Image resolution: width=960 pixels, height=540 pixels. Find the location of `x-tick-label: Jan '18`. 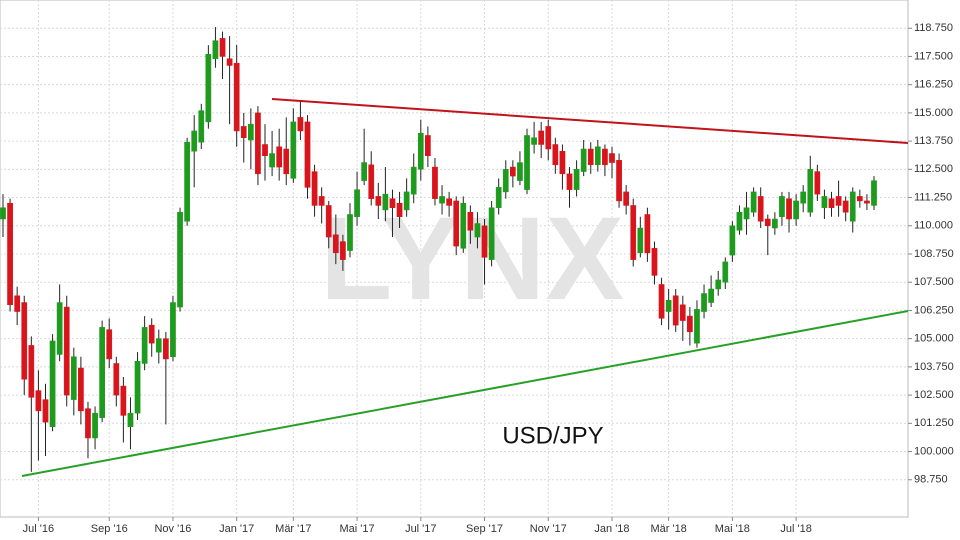

x-tick-label: Jan '18 is located at coordinates (611, 529).